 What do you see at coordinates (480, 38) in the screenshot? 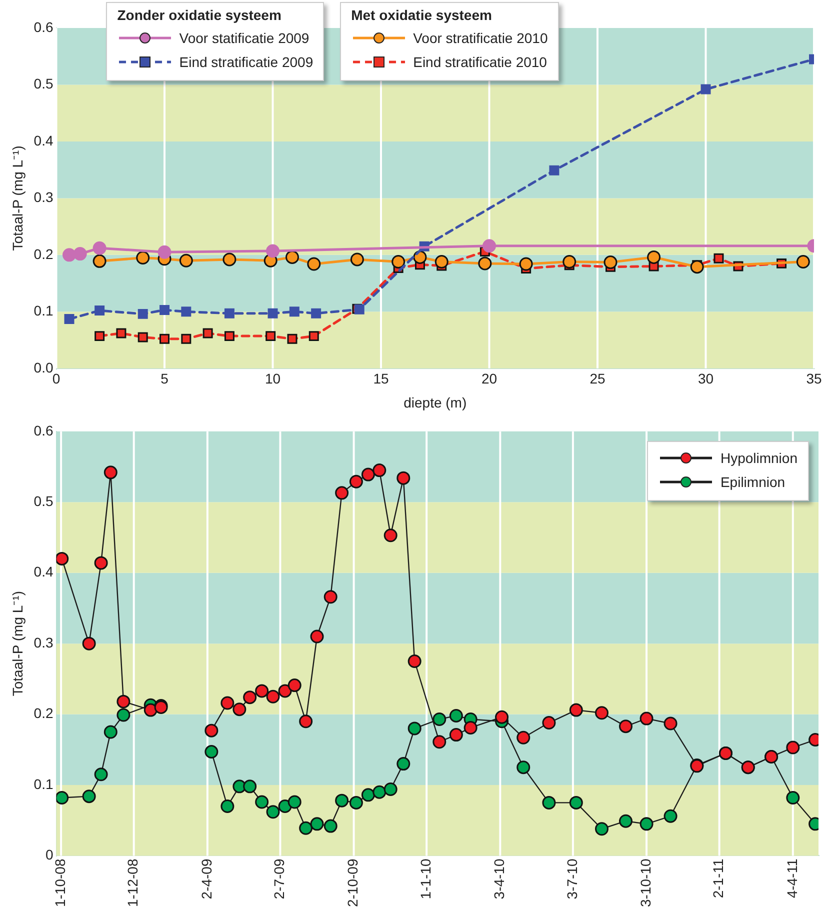
I see `legend-label: Voor stratificatie 2010` at bounding box center [480, 38].